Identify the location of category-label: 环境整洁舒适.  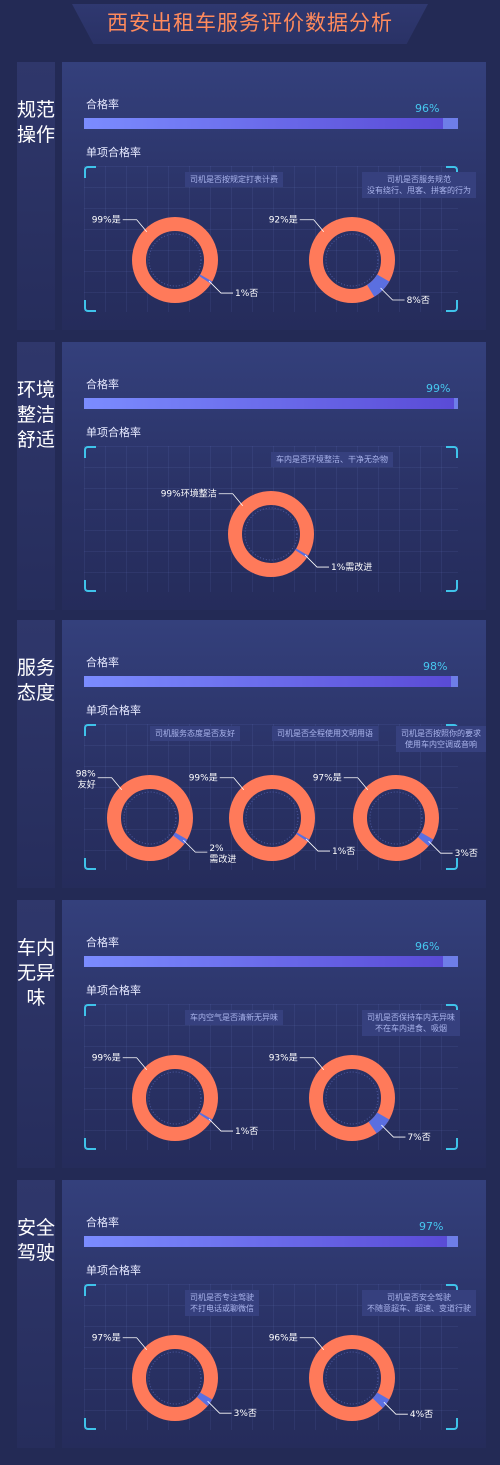
(36, 415).